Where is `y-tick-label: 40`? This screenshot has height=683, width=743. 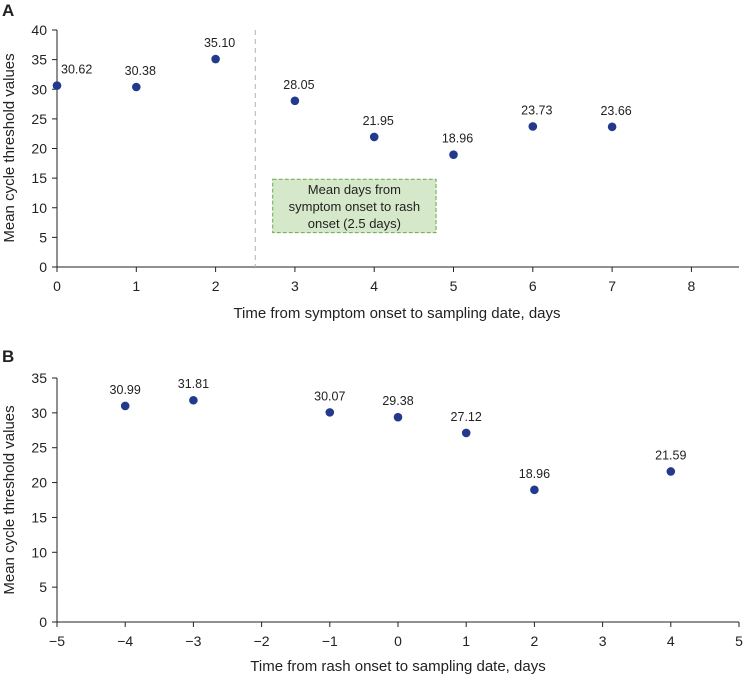
y-tick-label: 40 is located at coordinates (39, 30).